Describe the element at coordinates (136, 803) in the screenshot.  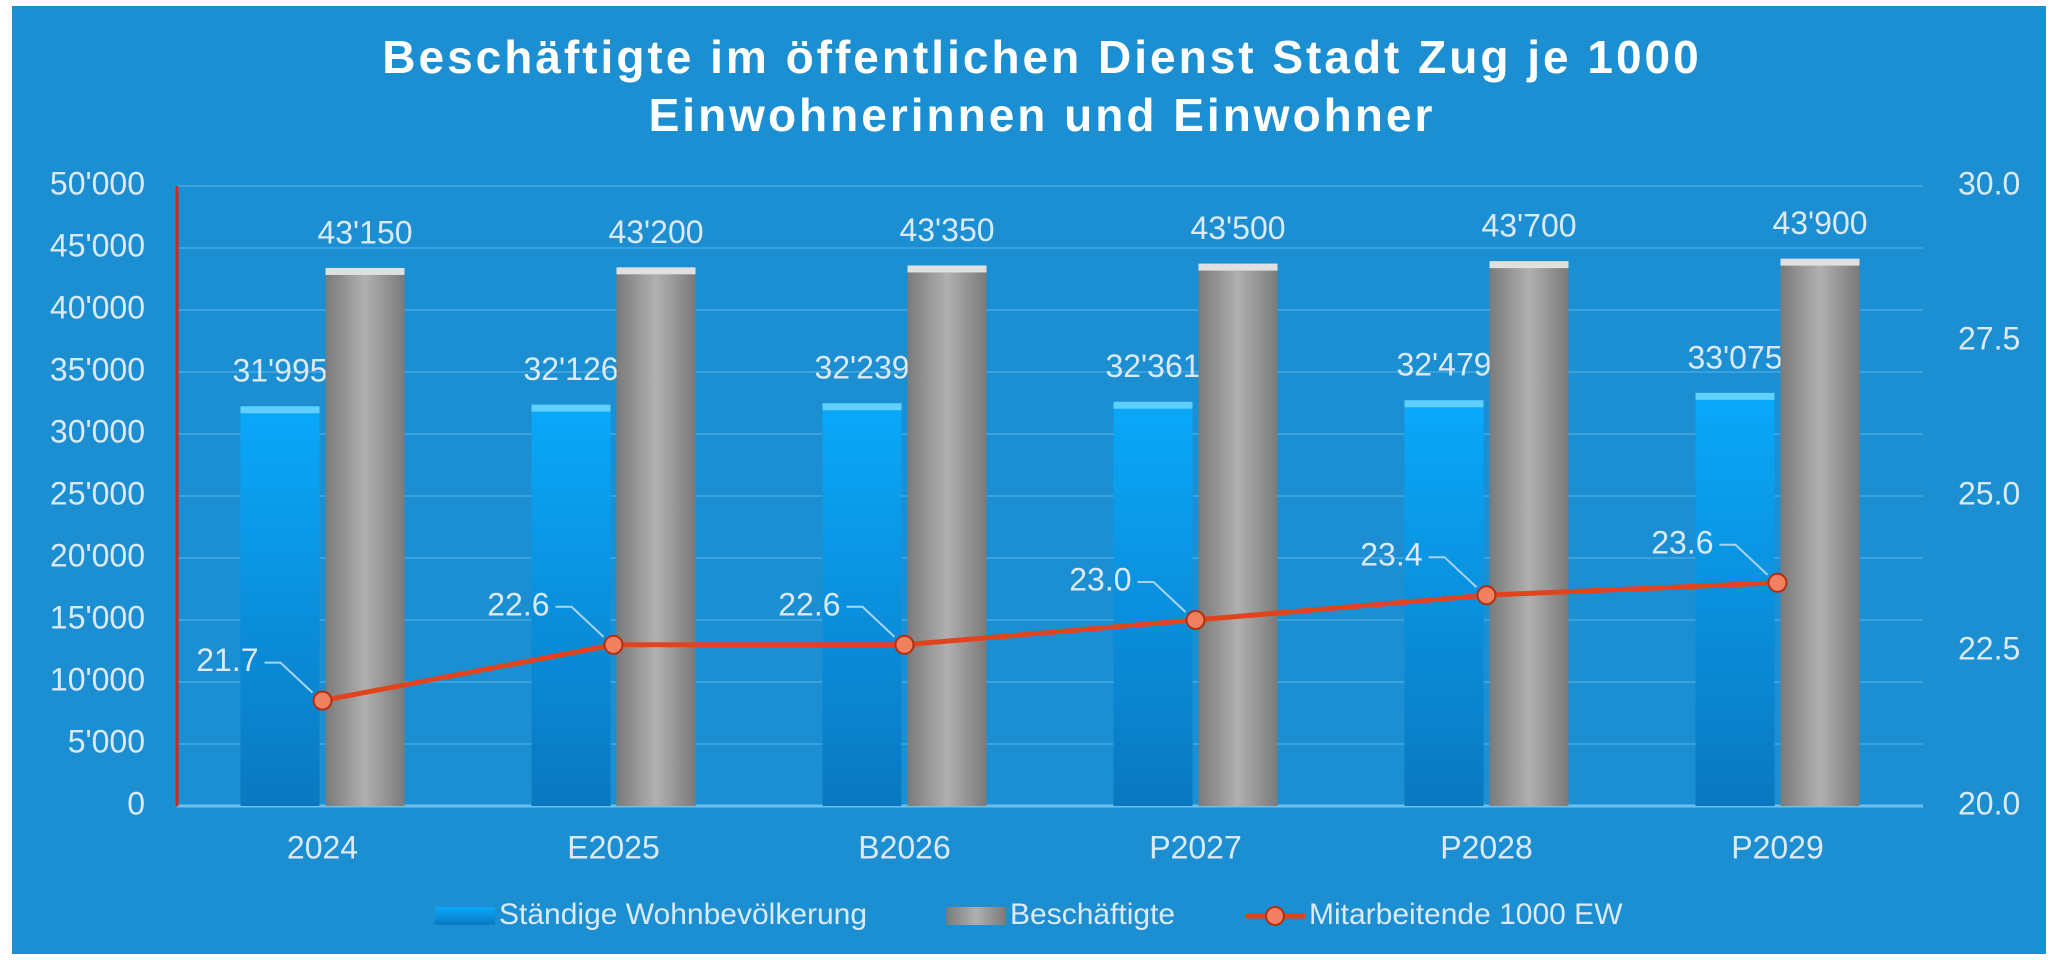
I see `y-tick-label: 0` at that location.